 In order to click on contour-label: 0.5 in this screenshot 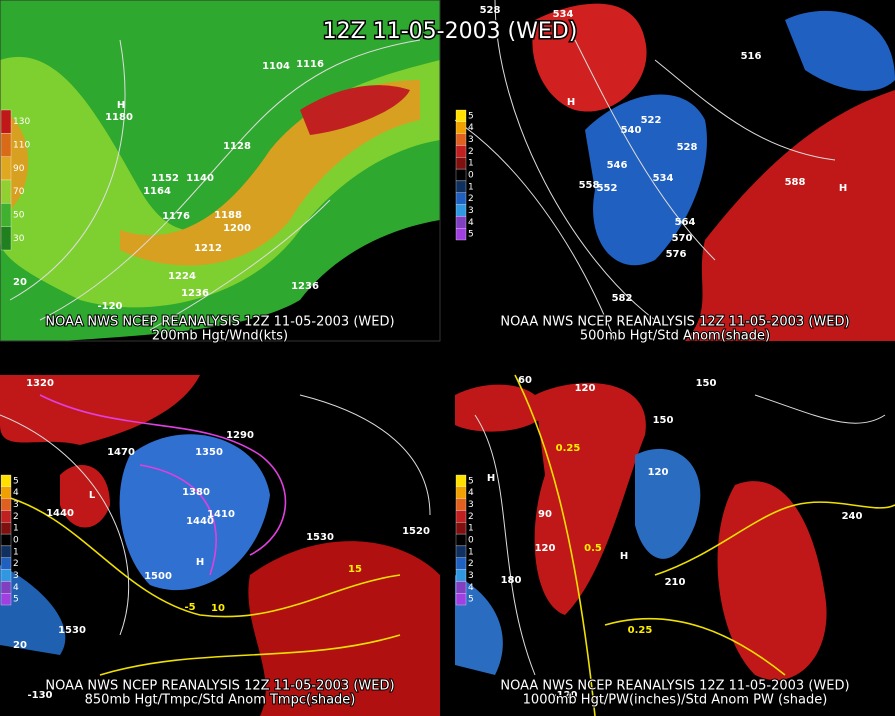, I will do `click(593, 548)`.